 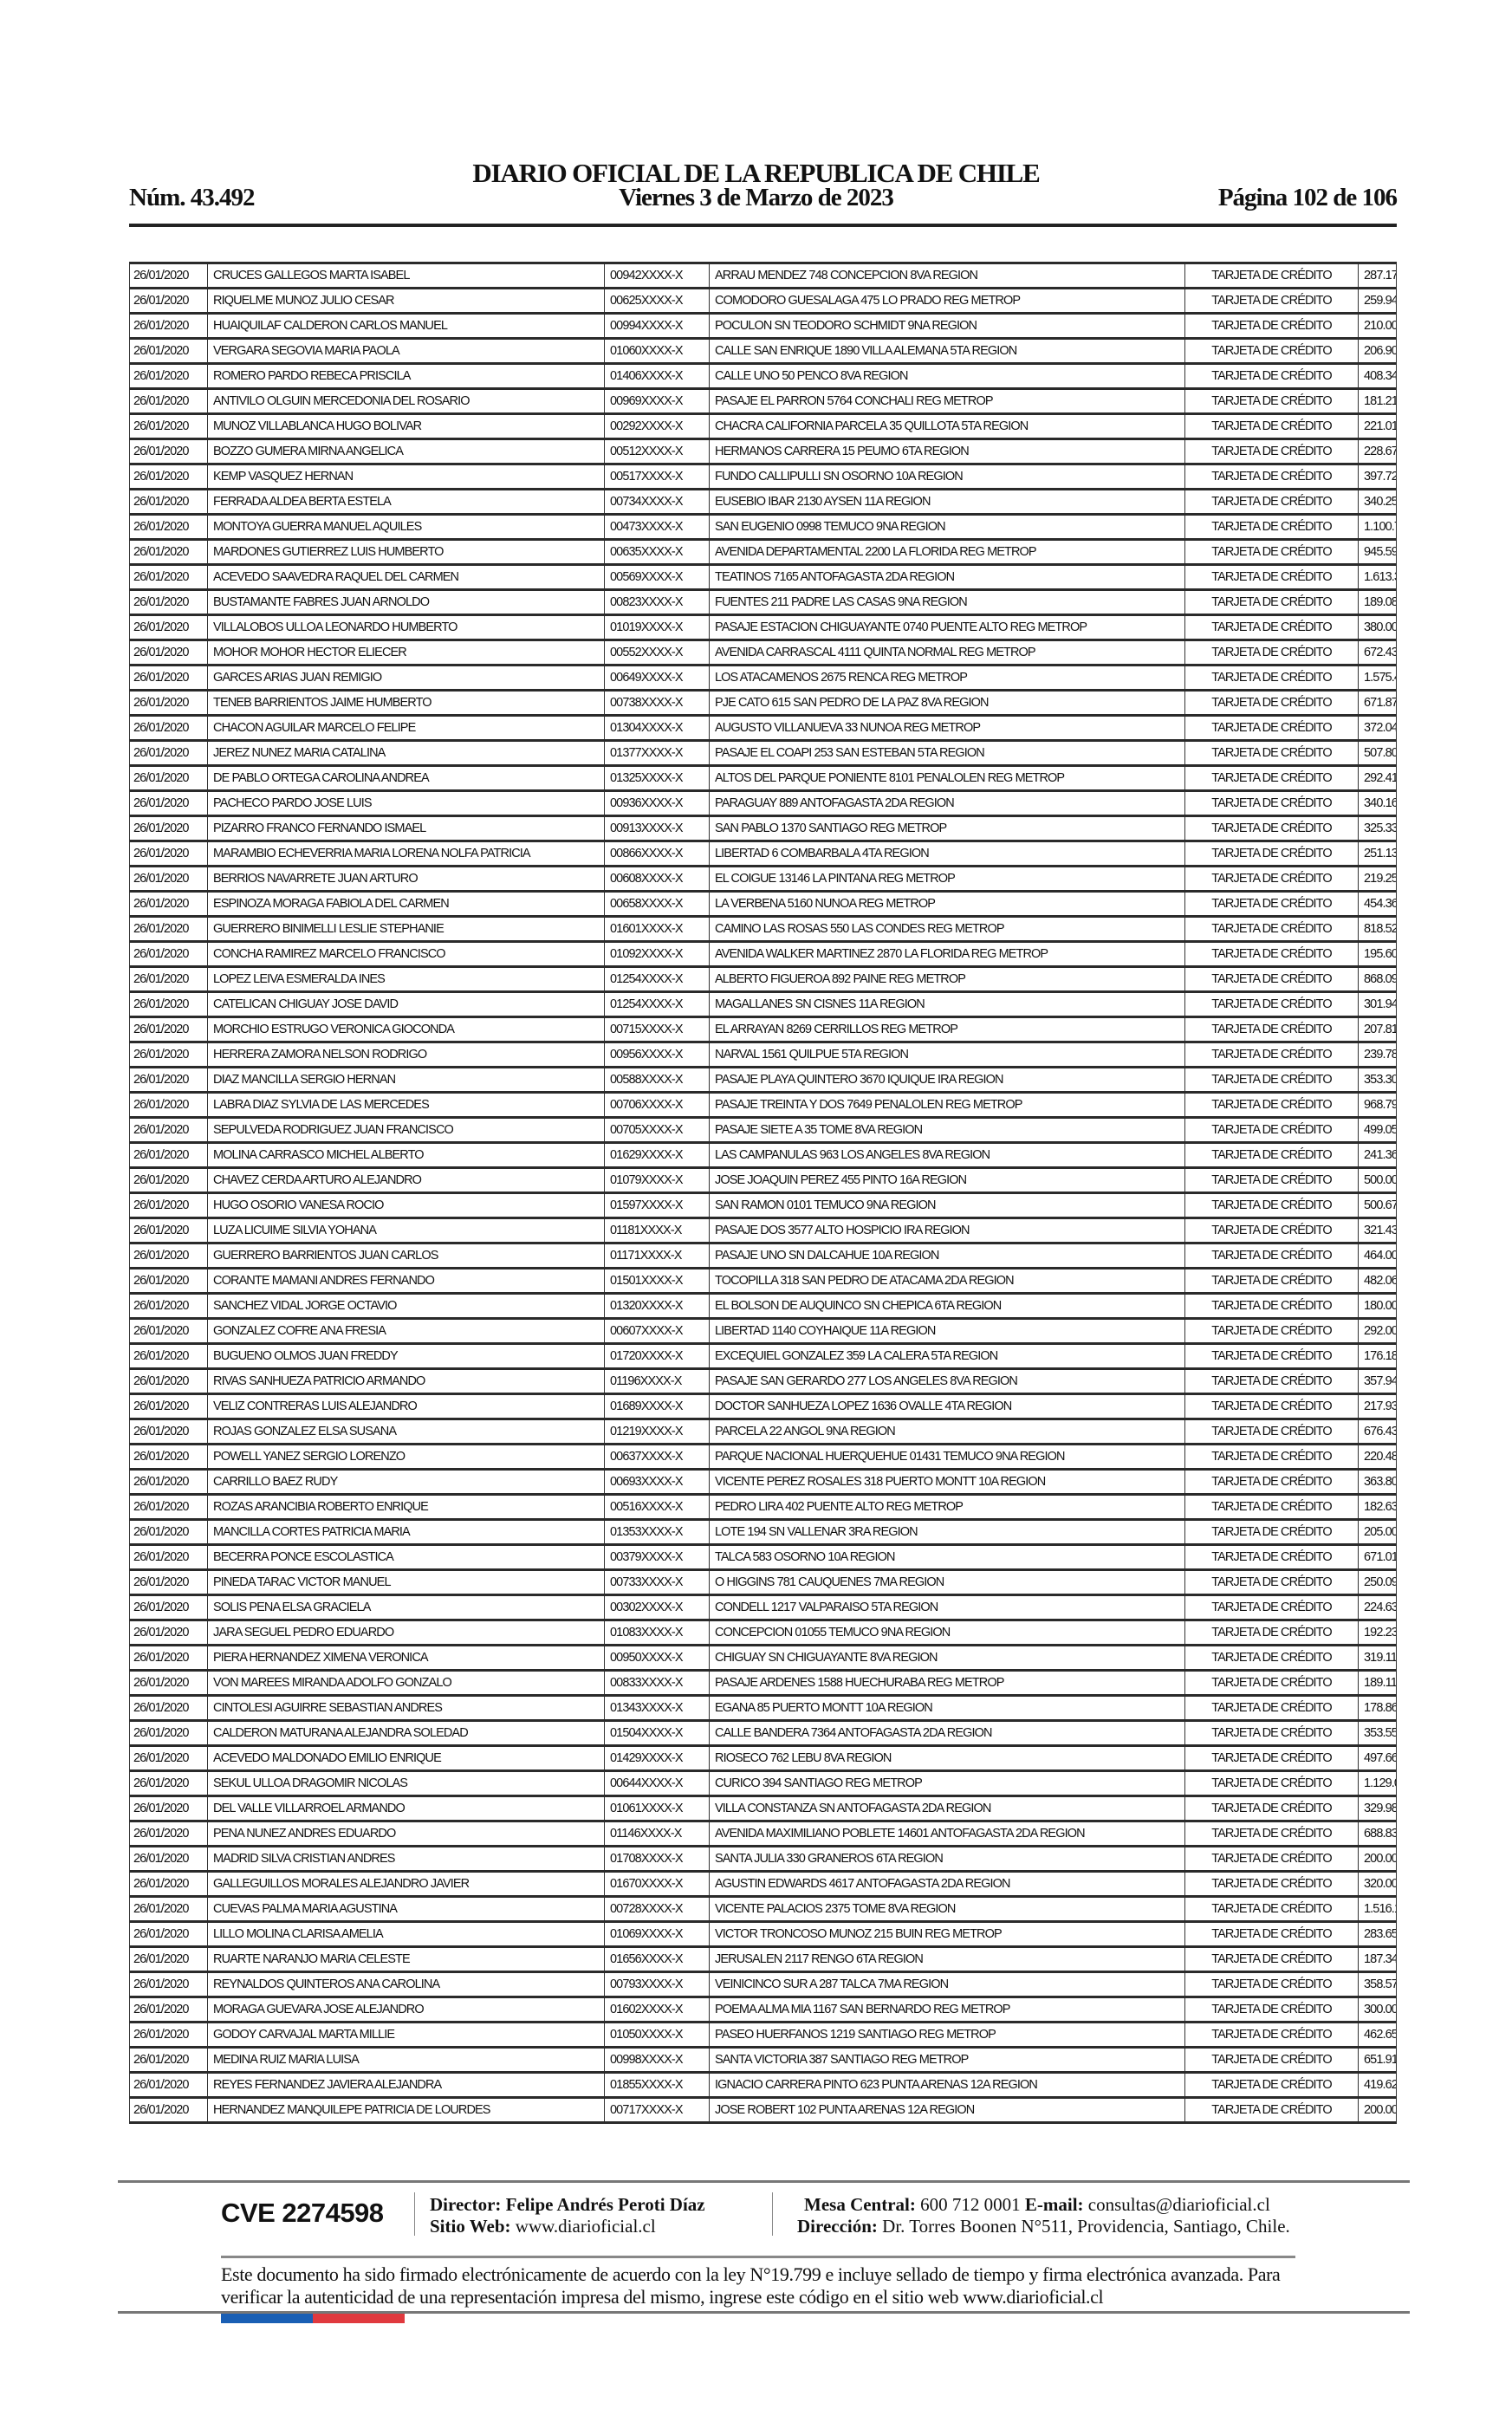 What do you see at coordinates (657, 275) in the screenshot?
I see `id-cell: 00942XXXX-X` at bounding box center [657, 275].